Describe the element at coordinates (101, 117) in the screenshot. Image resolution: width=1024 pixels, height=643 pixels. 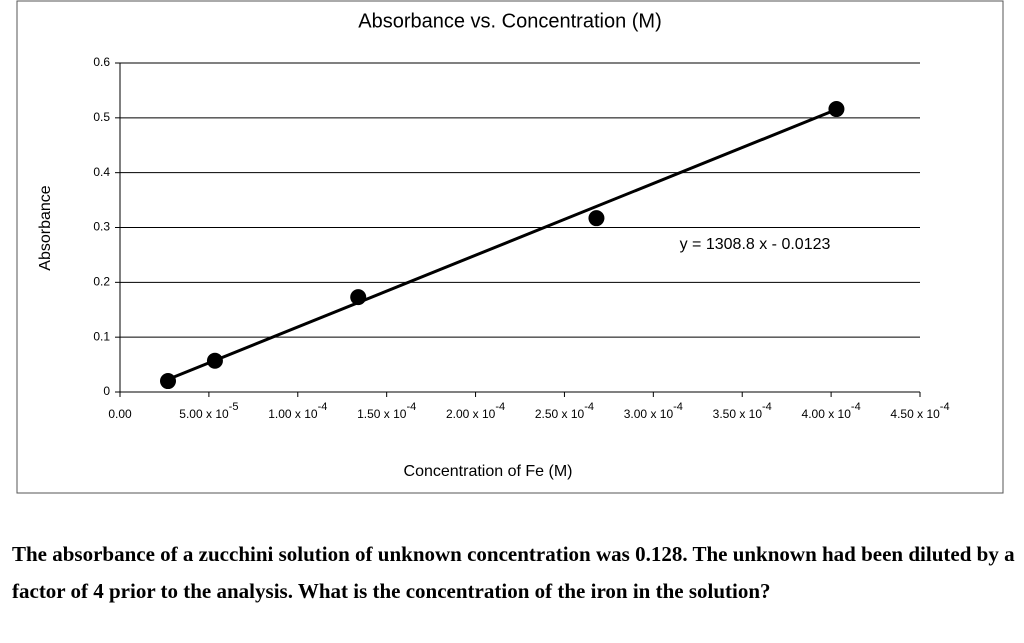
I see `y-tick-label: 0.5` at that location.